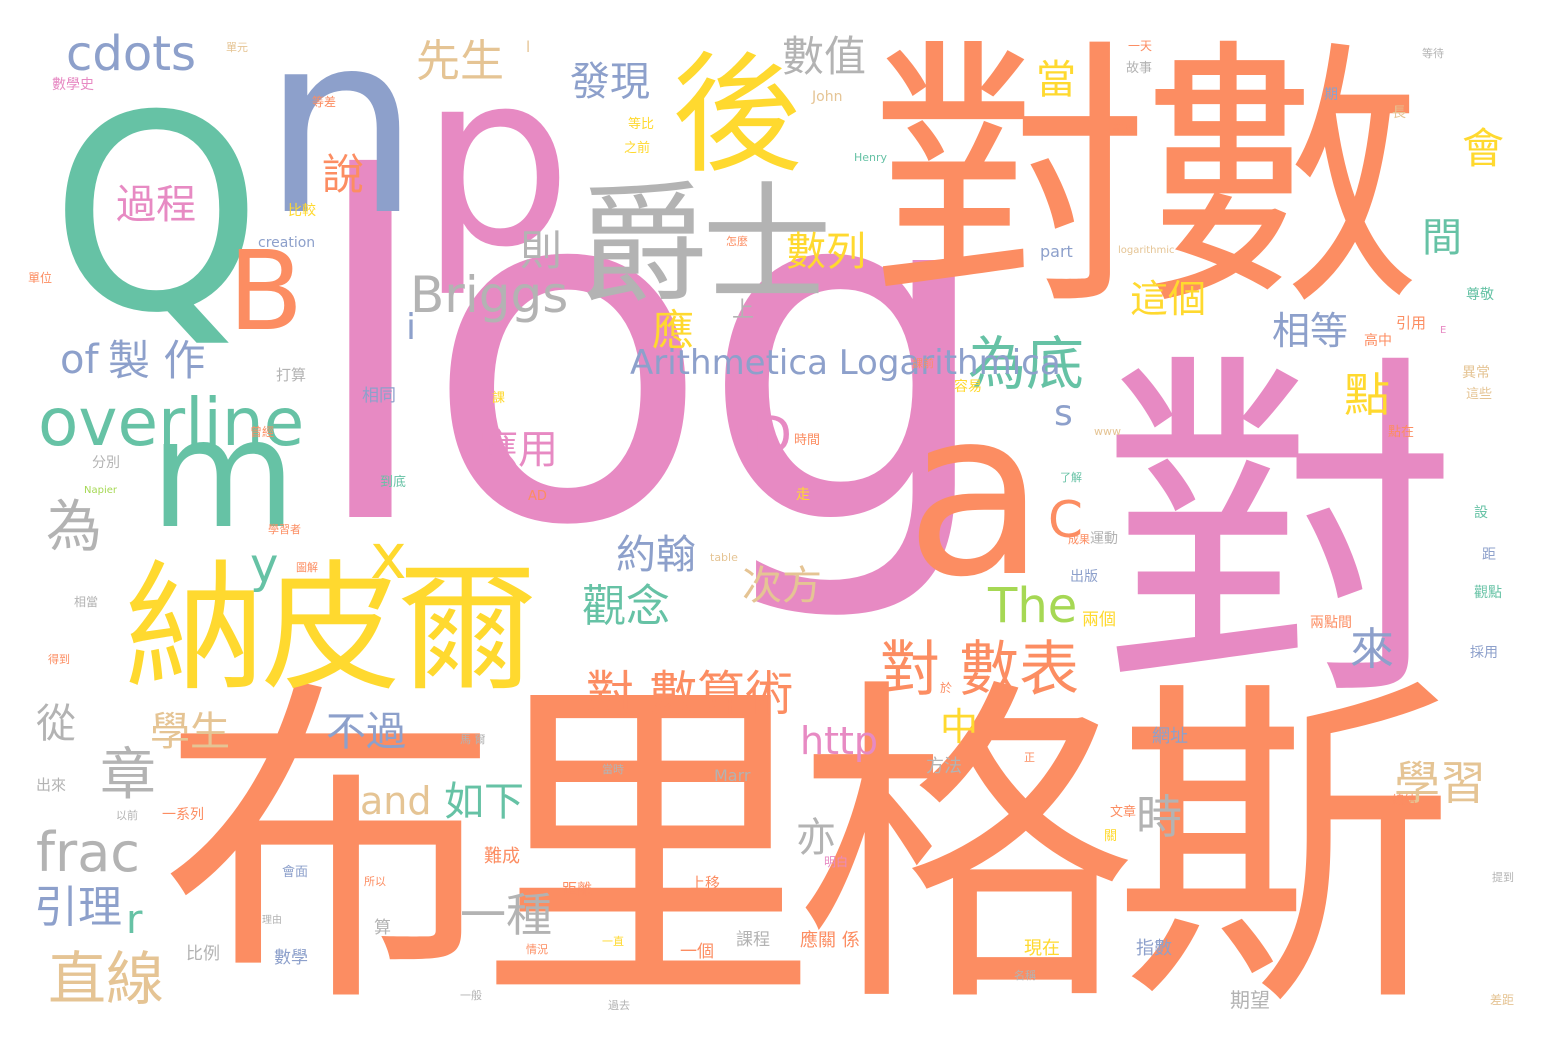 This screenshot has width=1548, height=1052. I want to click on word-wenzhang: 明白, so click(836, 862).